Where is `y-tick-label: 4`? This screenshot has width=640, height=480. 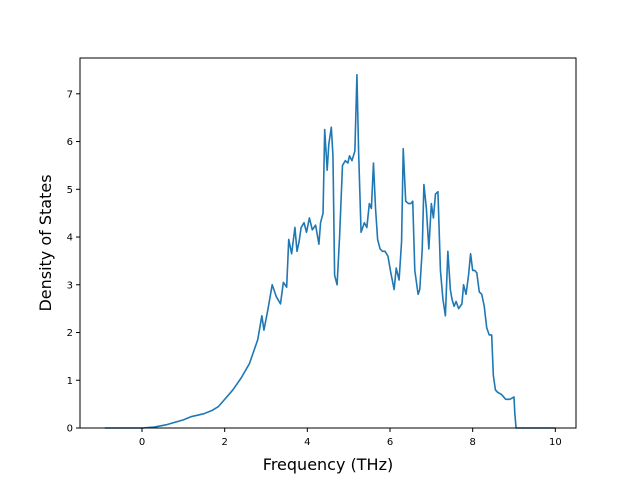
y-tick-label: 4 is located at coordinates (70, 238).